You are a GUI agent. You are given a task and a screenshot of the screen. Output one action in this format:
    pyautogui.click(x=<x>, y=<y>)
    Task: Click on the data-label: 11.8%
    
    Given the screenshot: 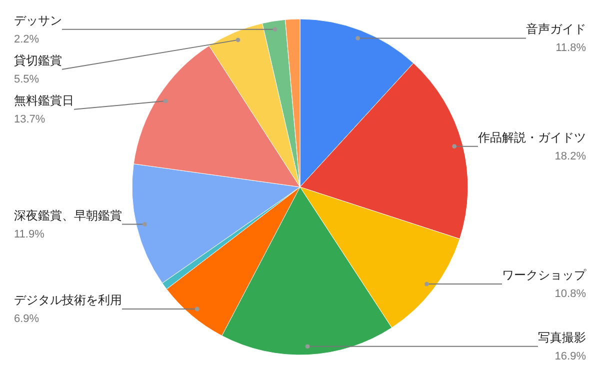 What is the action you would take?
    pyautogui.click(x=571, y=48)
    